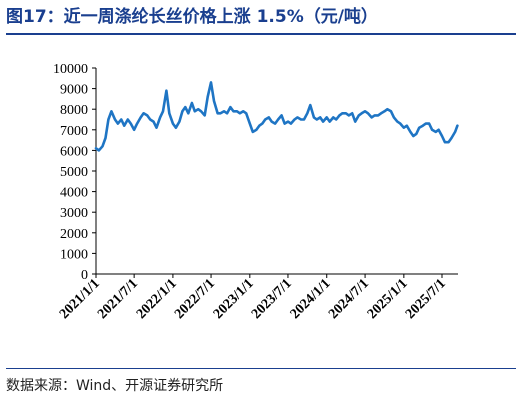 Image resolution: width=522 pixels, height=405 pixels. I want to click on y-tick-label: 7000, so click(74, 131).